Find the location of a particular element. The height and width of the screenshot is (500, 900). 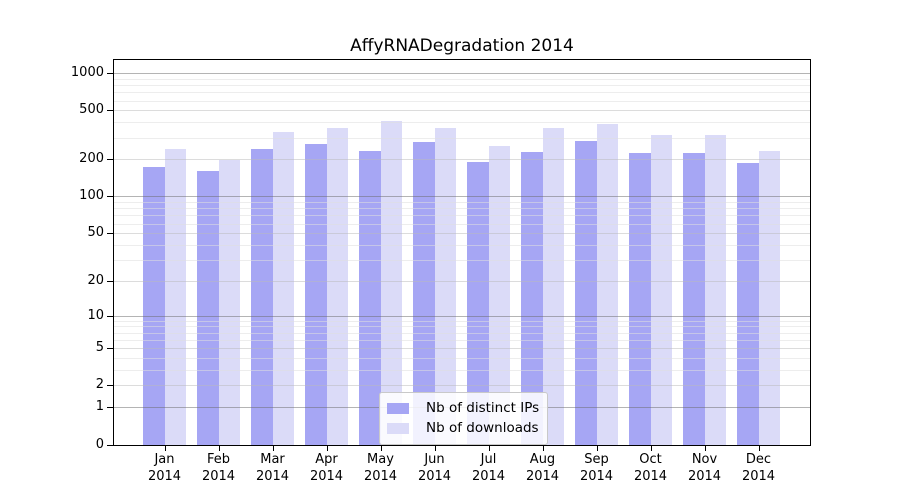

y-axis-label: 10 is located at coordinates (95, 315).